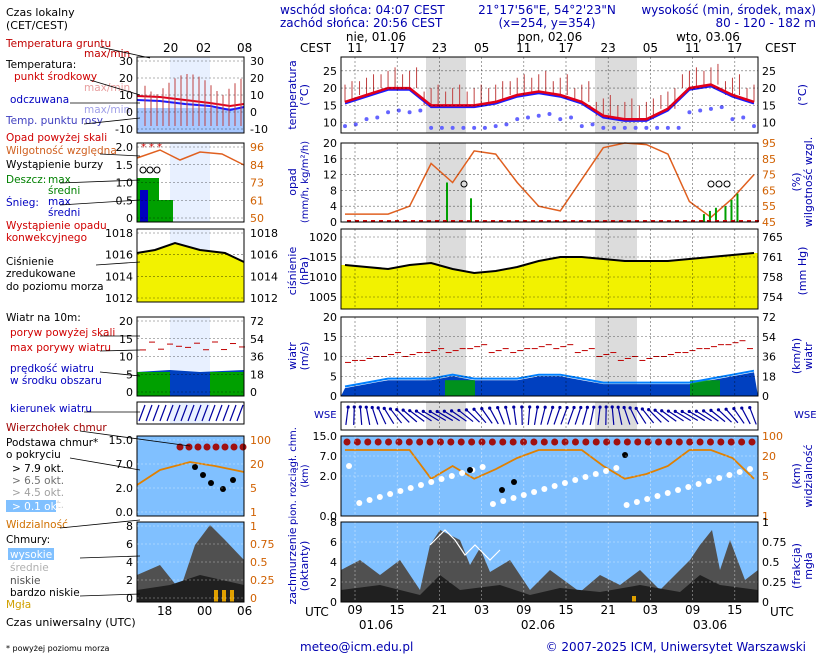 The image size is (820, 660). What do you see at coordinates (465, 545) in the screenshot?
I see `high-cloud-line` at bounding box center [465, 545].